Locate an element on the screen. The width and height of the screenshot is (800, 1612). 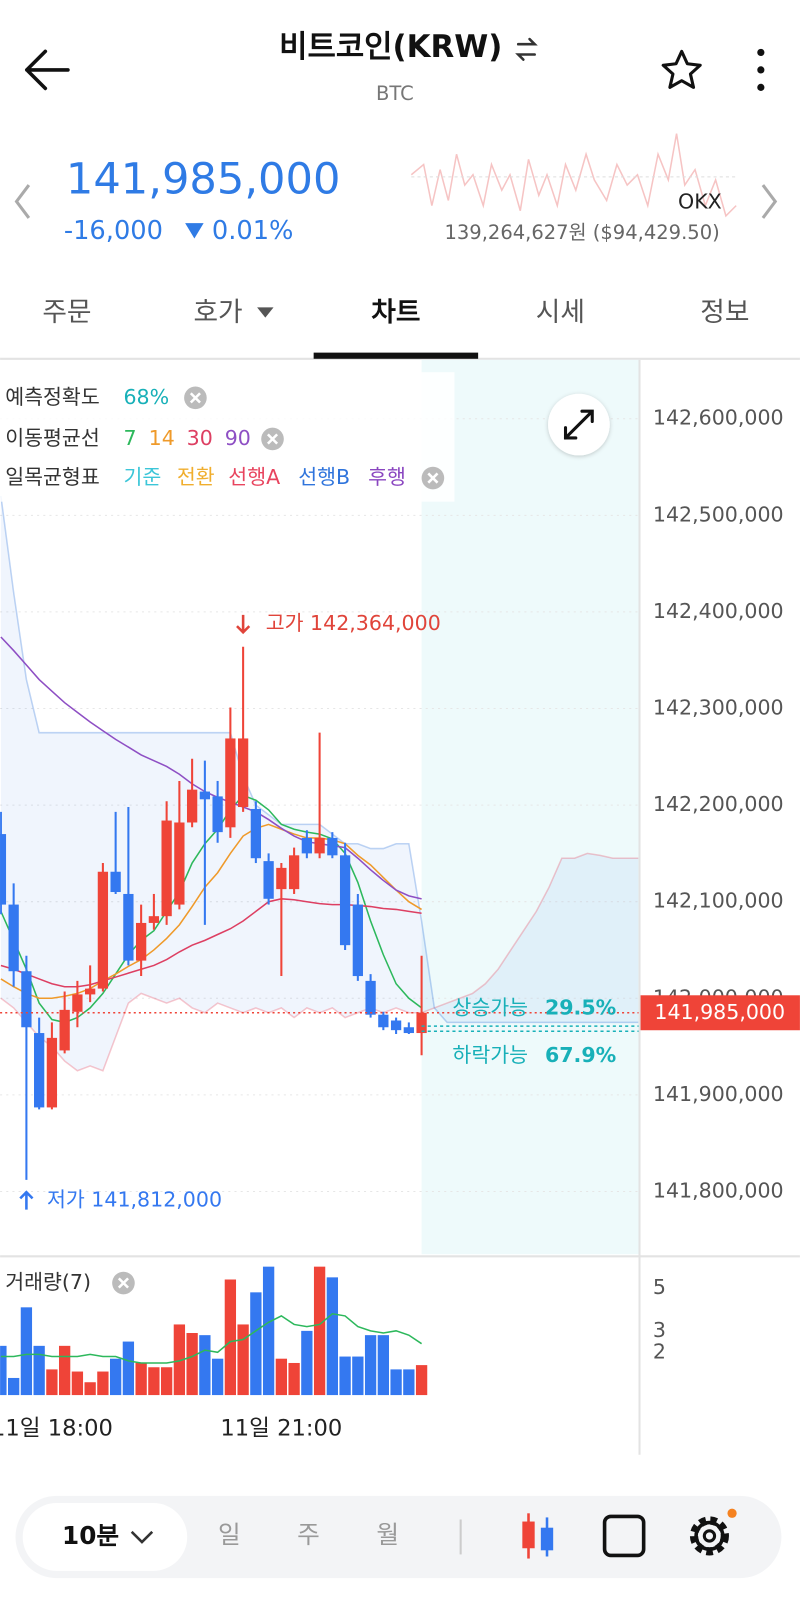
legend-entry: 14 is located at coordinates (162, 438).